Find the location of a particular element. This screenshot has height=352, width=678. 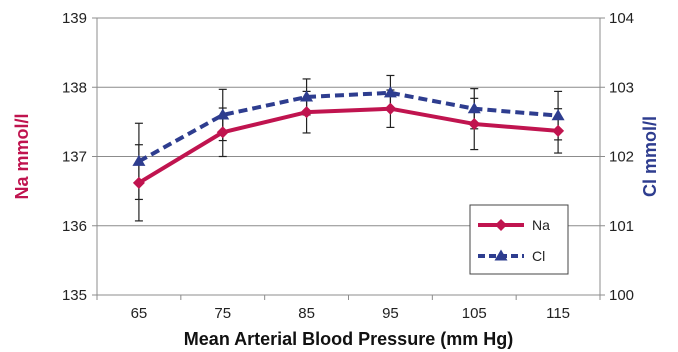

x-tick-label: 105 is located at coordinates (474, 313).